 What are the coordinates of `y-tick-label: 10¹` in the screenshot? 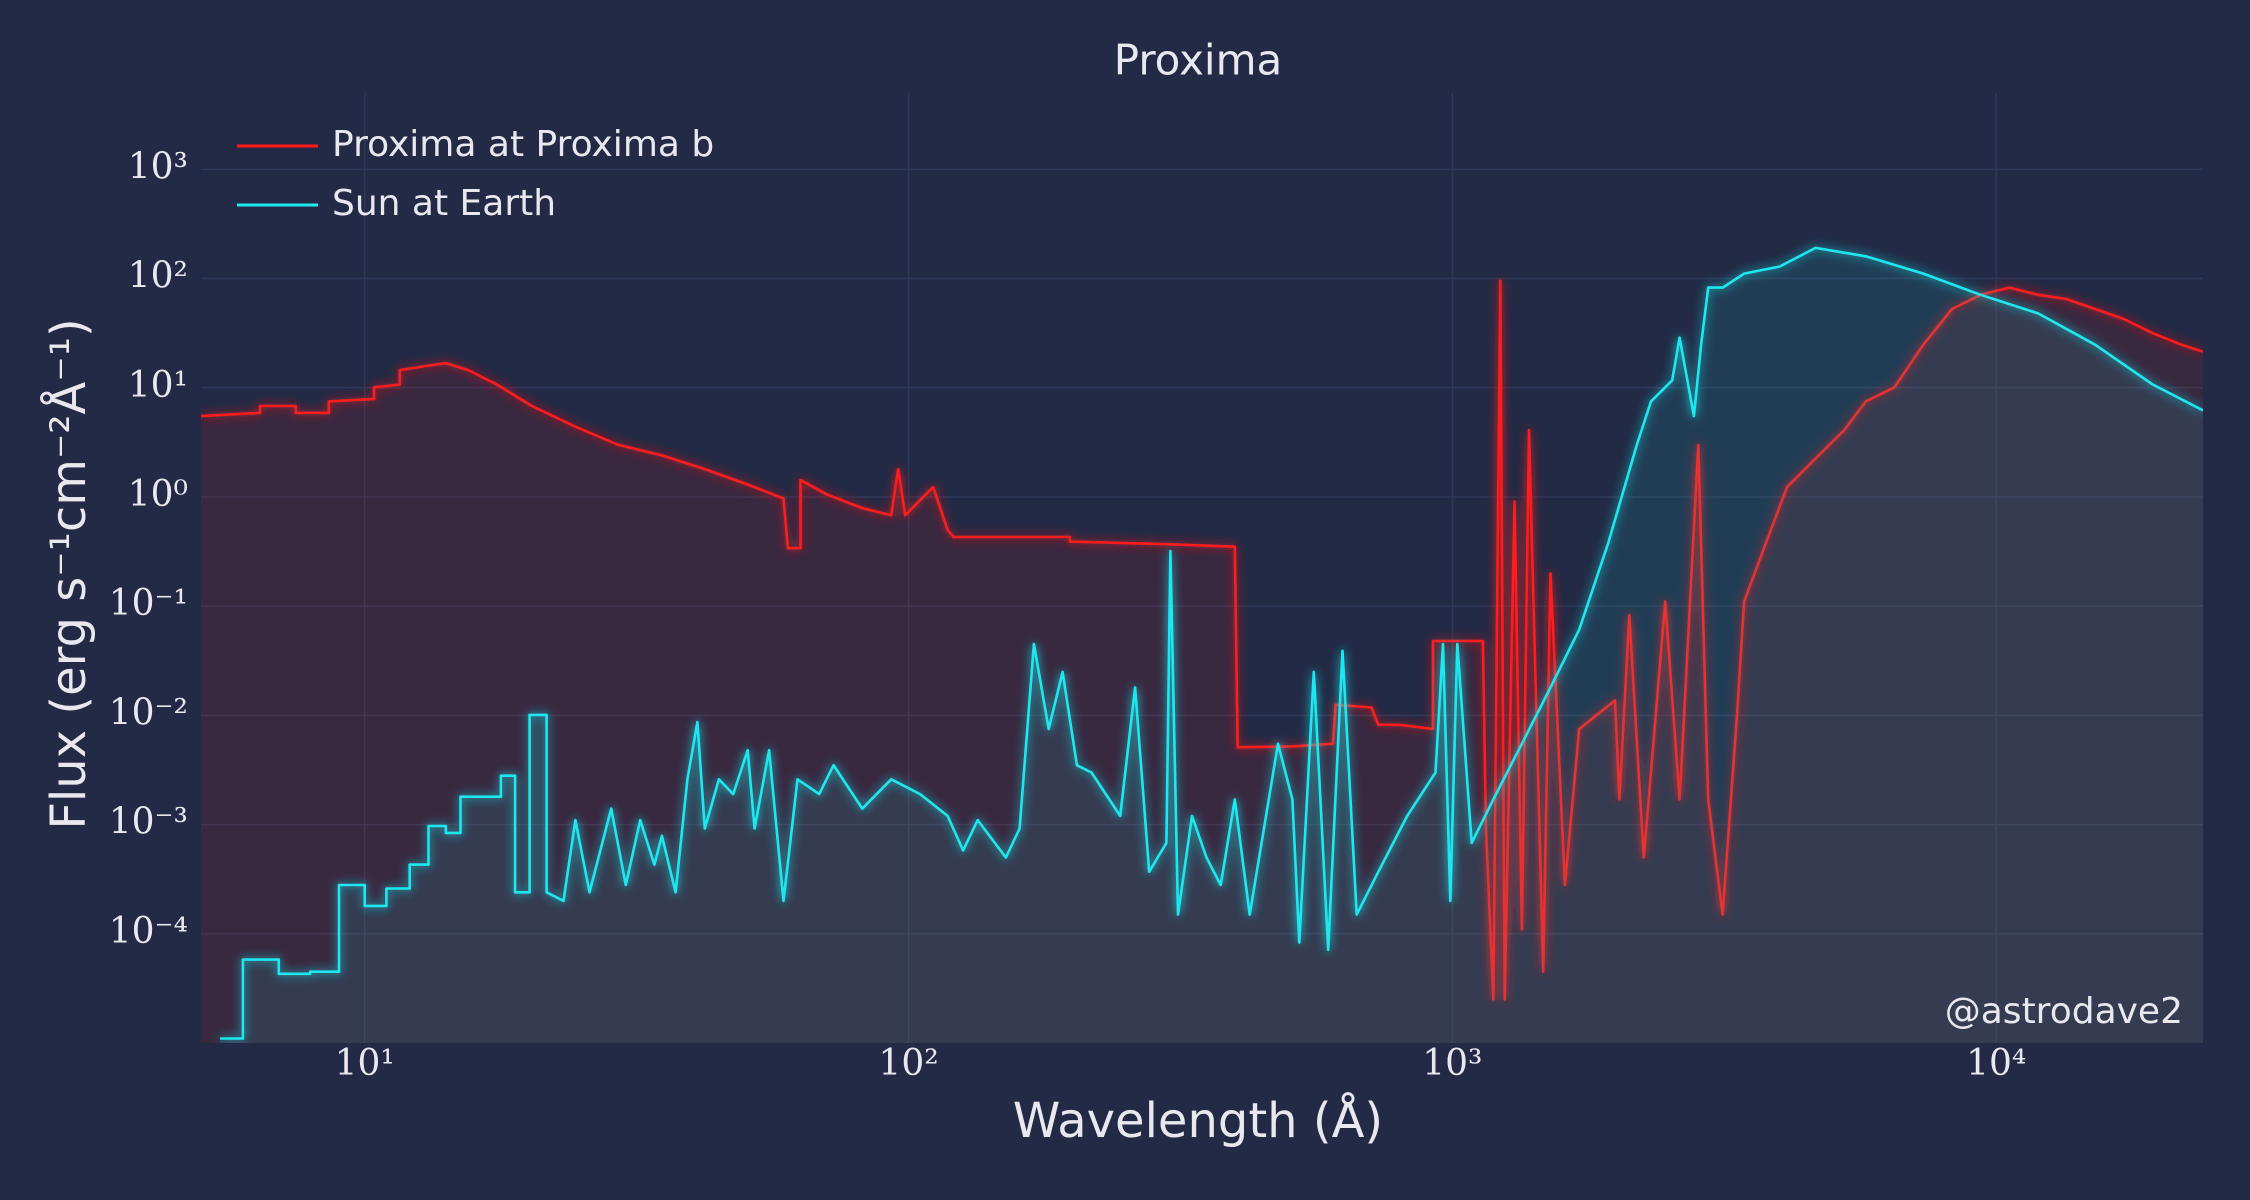 It's located at (158, 385).